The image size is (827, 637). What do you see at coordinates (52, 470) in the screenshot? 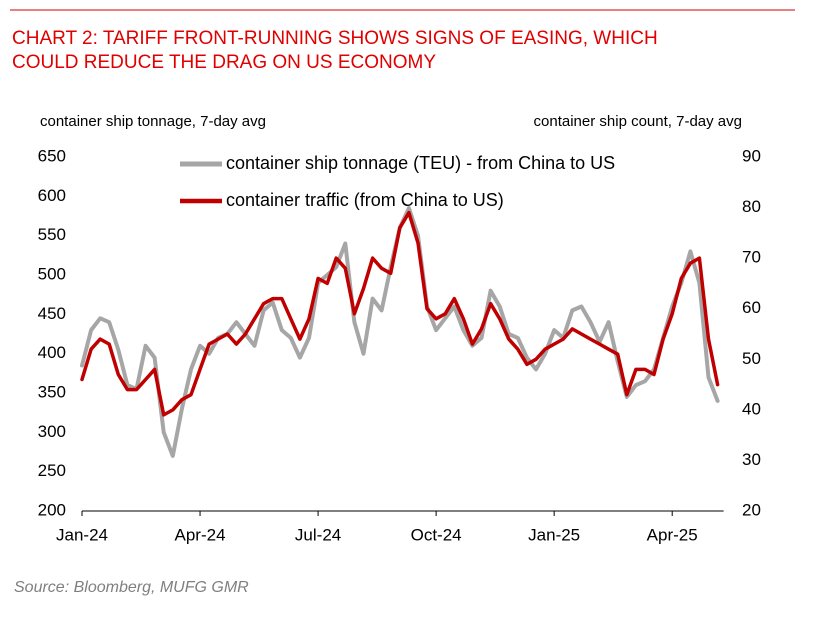
I see `y-tick-label: 250` at bounding box center [52, 470].